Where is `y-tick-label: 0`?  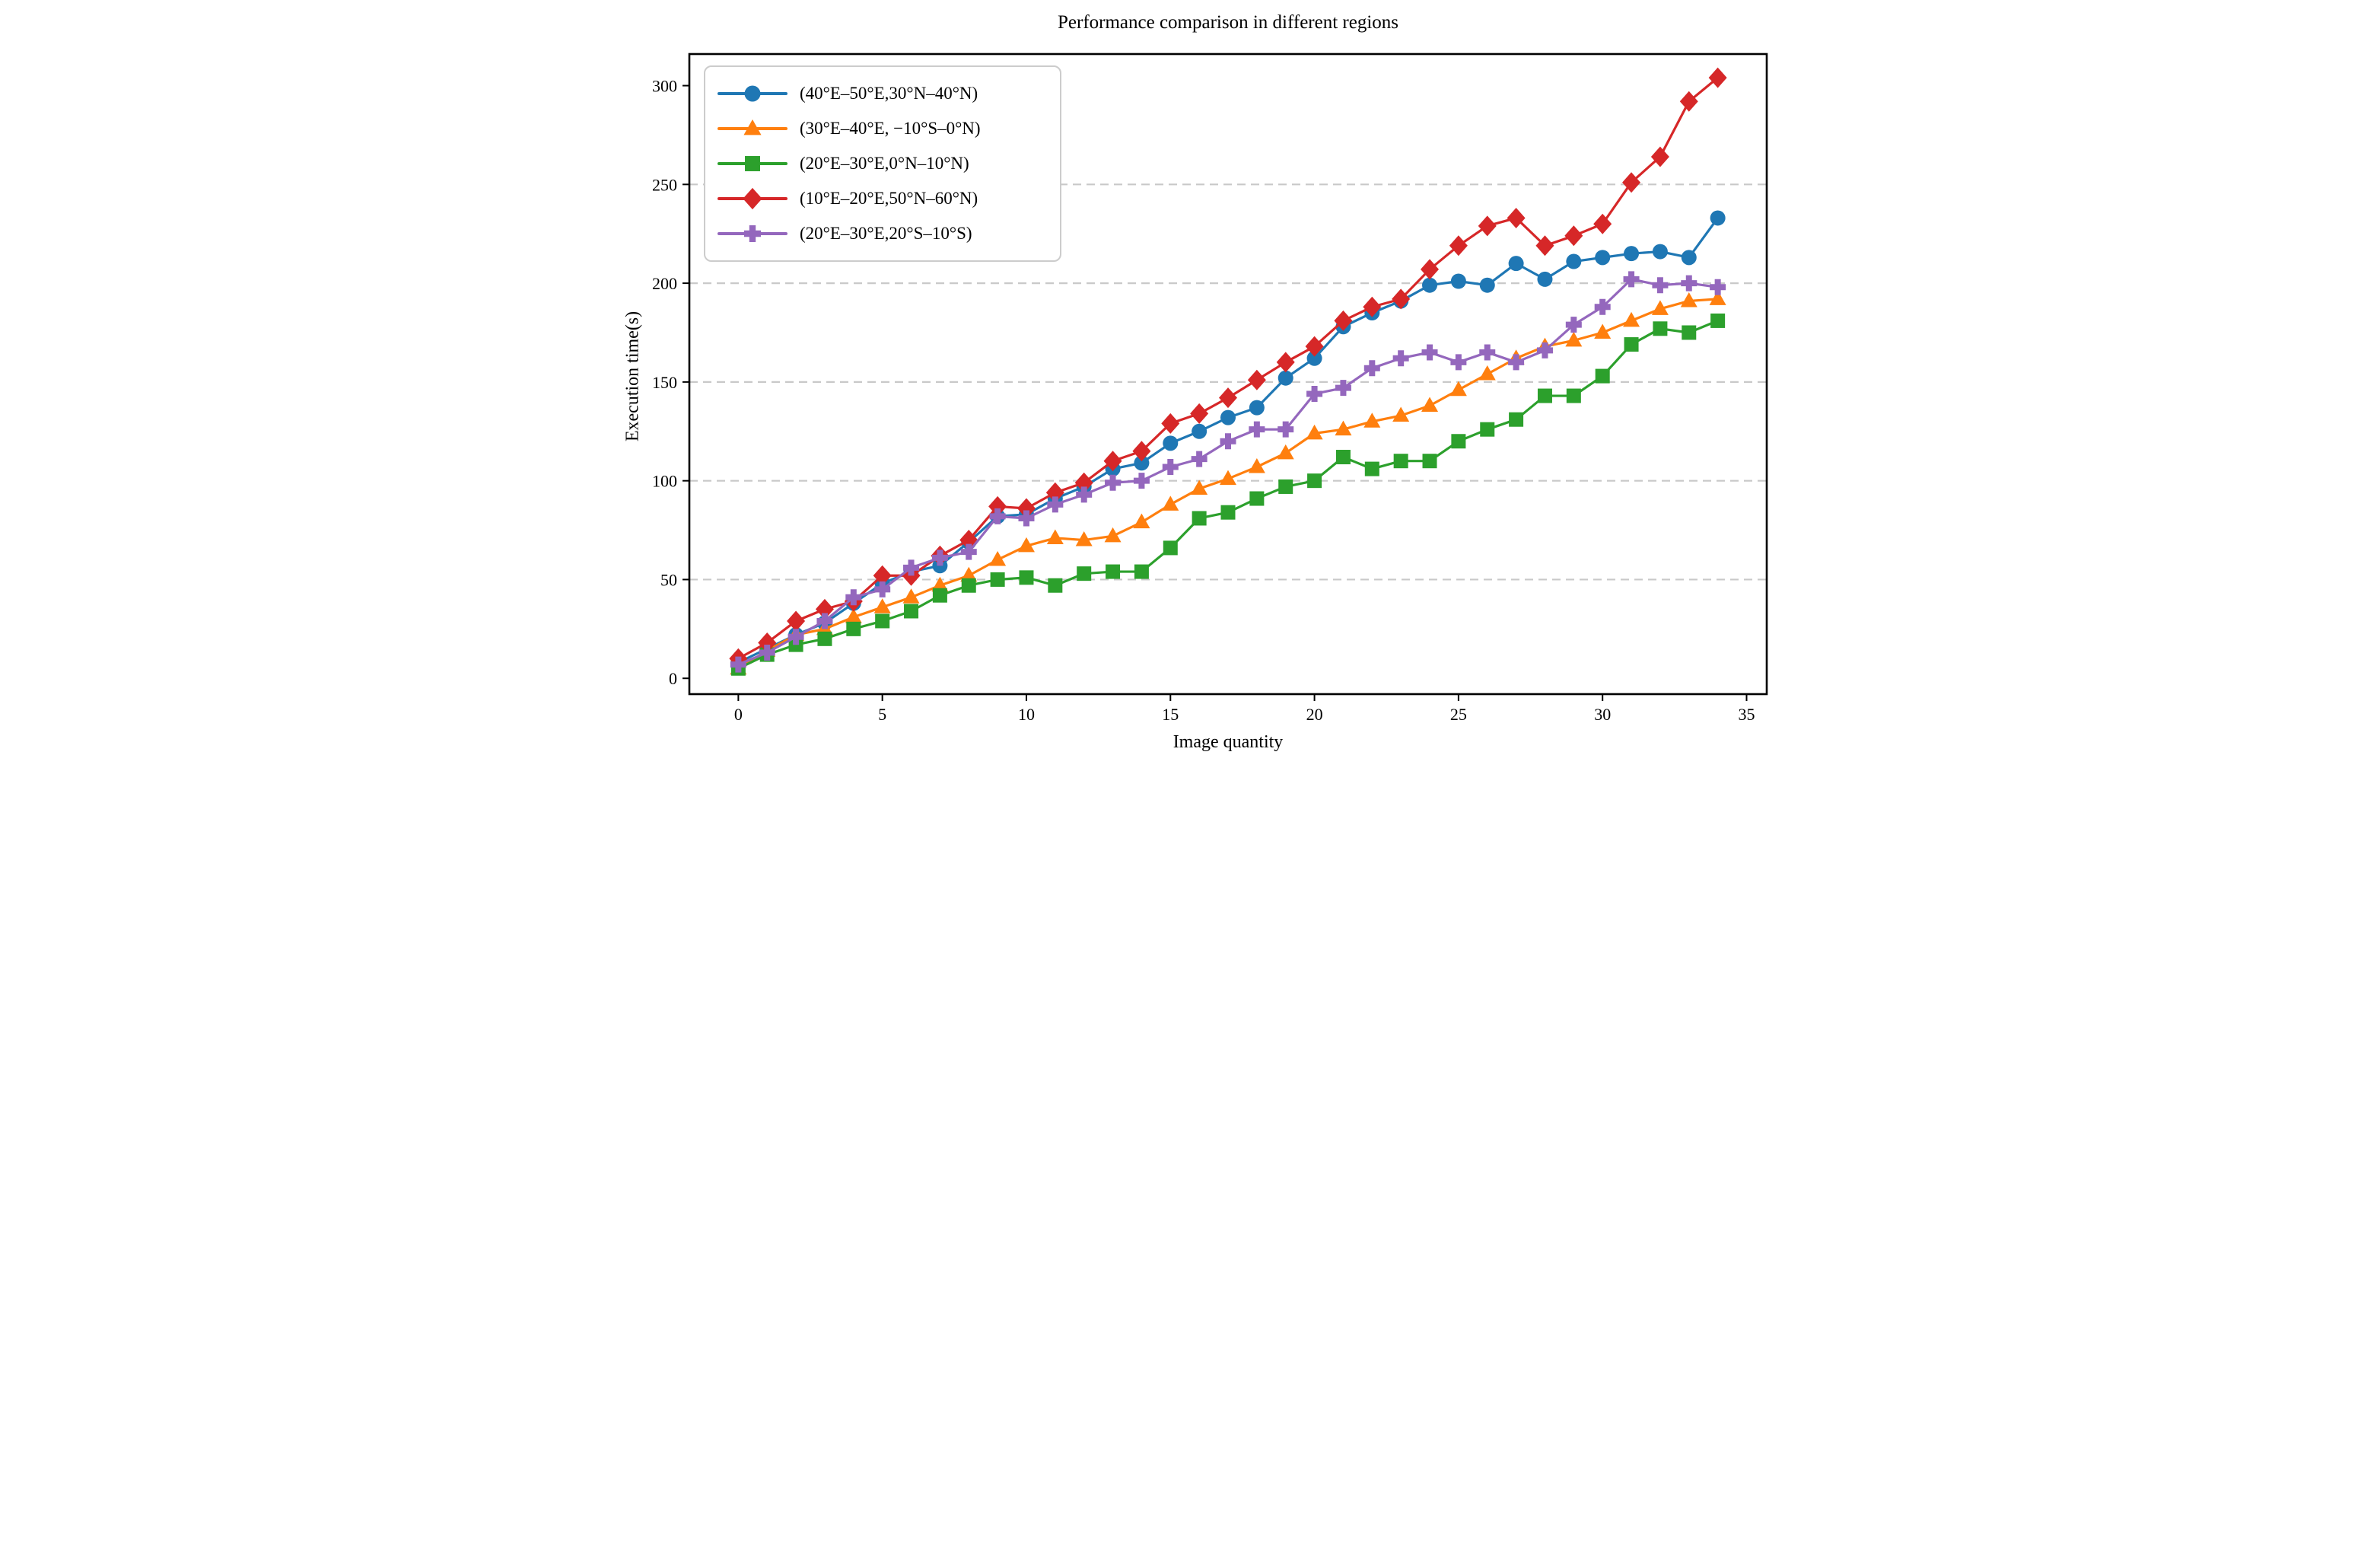
y-tick-label: 0 is located at coordinates (673, 678).